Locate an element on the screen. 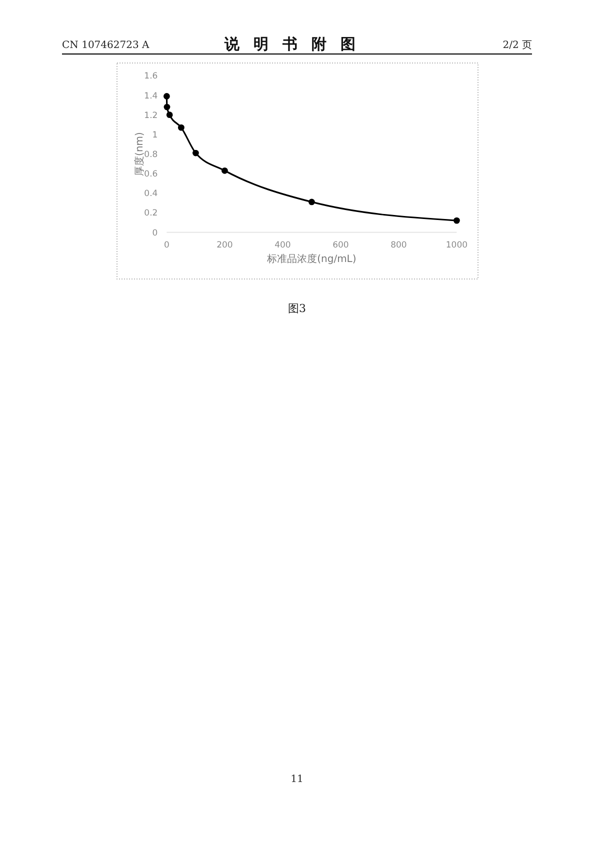  y-tick-label: 1.2 is located at coordinates (151, 115).